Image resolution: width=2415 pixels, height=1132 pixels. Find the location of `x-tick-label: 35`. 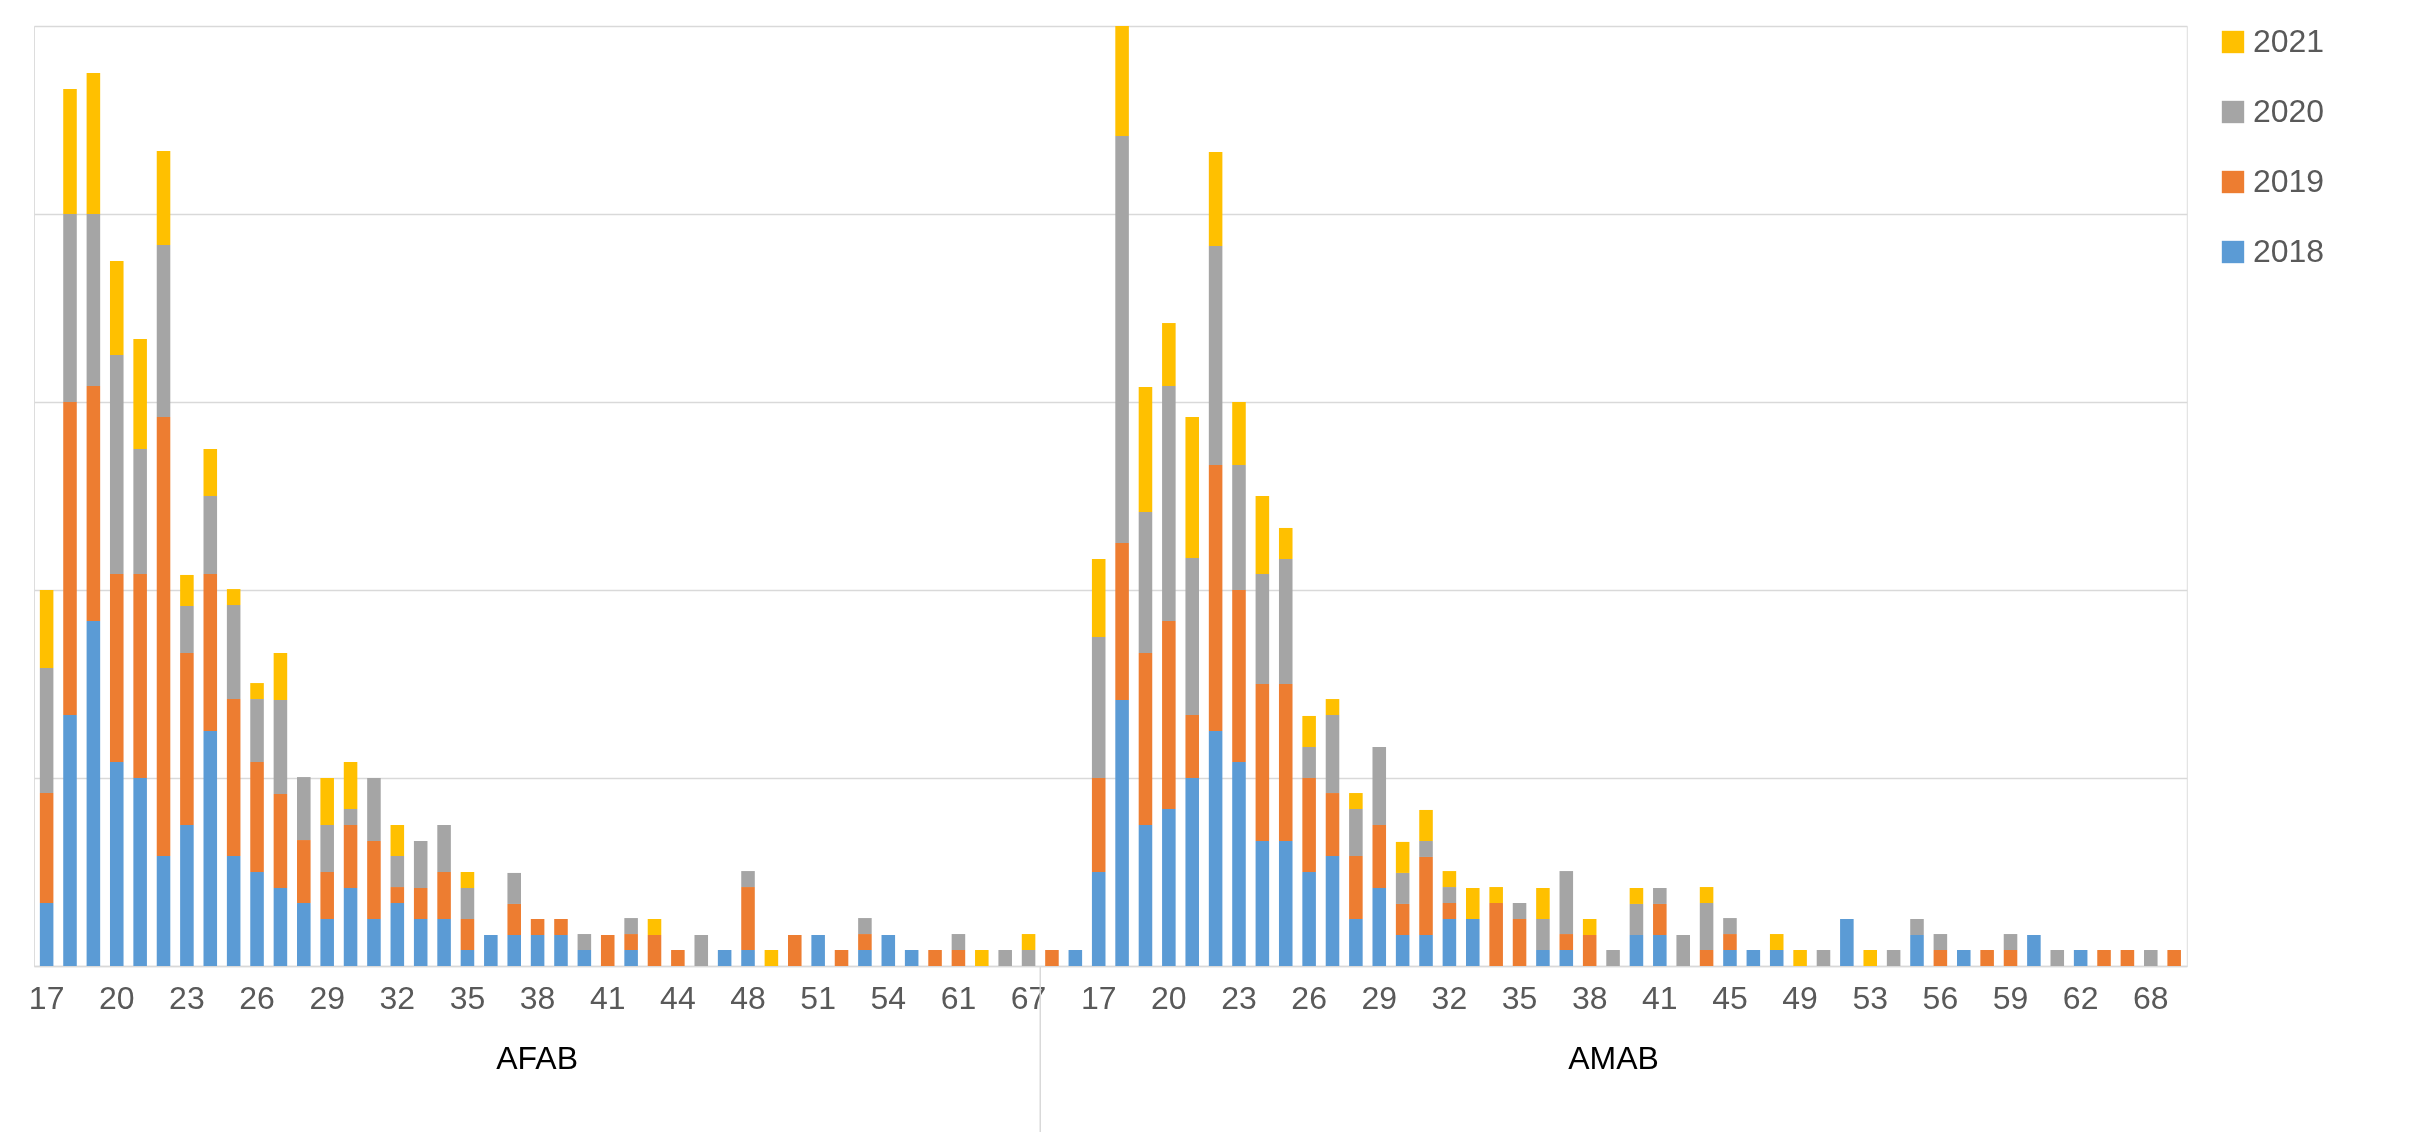

x-tick-label: 35 is located at coordinates (1519, 998).